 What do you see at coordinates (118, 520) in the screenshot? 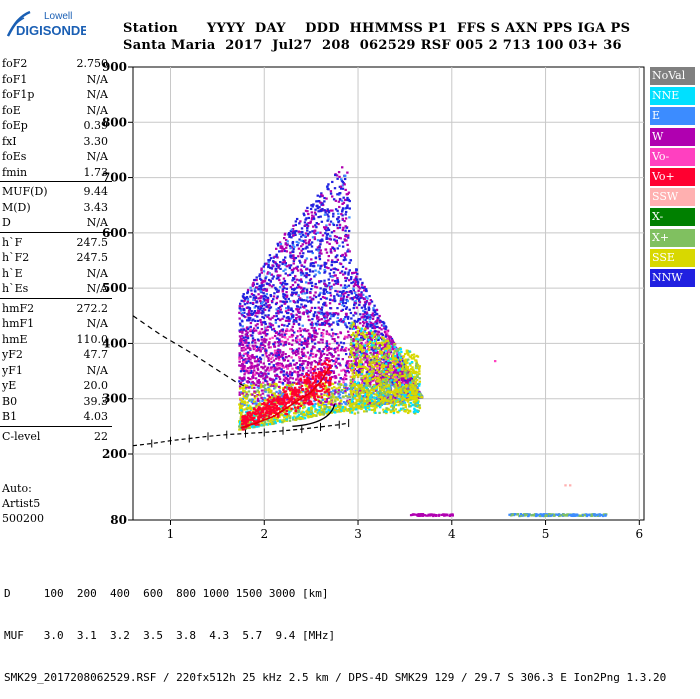
I see `y-tick-label: 80` at bounding box center [118, 520].